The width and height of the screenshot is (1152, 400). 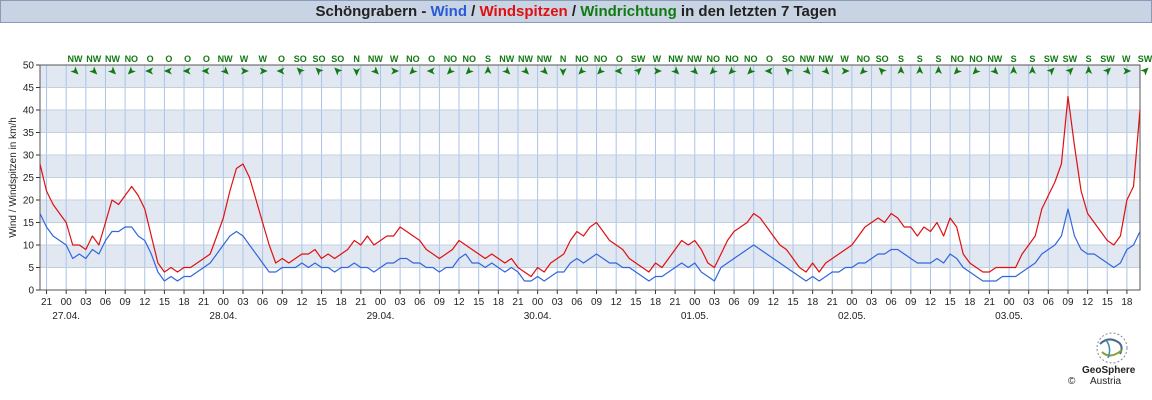 I want to click on date-label: 27.04., so click(x=66, y=316).